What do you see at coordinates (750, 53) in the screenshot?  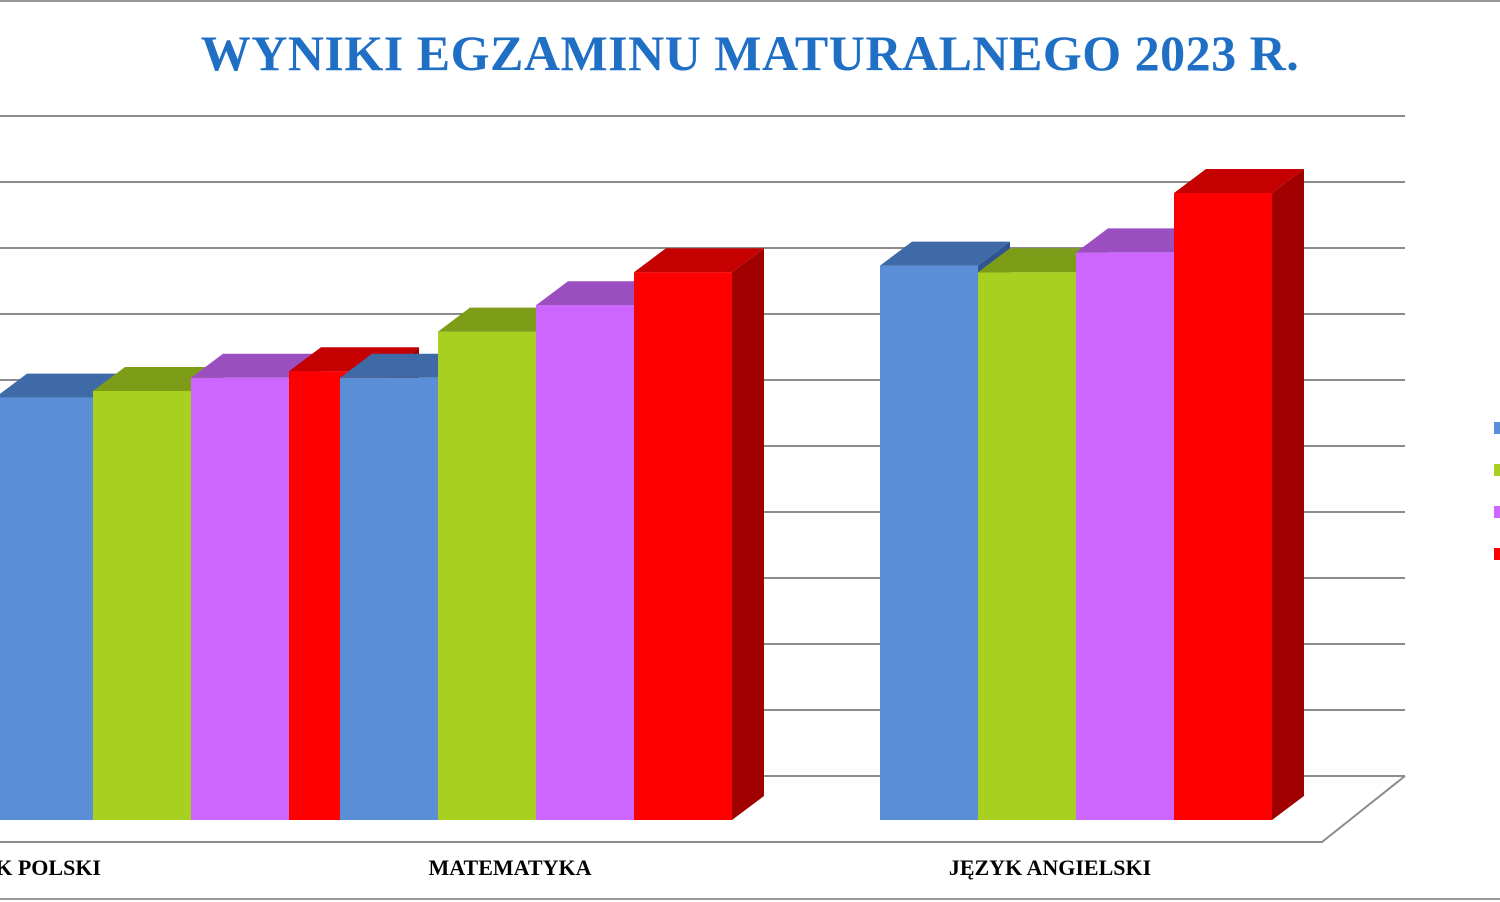 I see `chart-title: WYNIKI EGZAMINU MATURALNEGO 2023 R.` at bounding box center [750, 53].